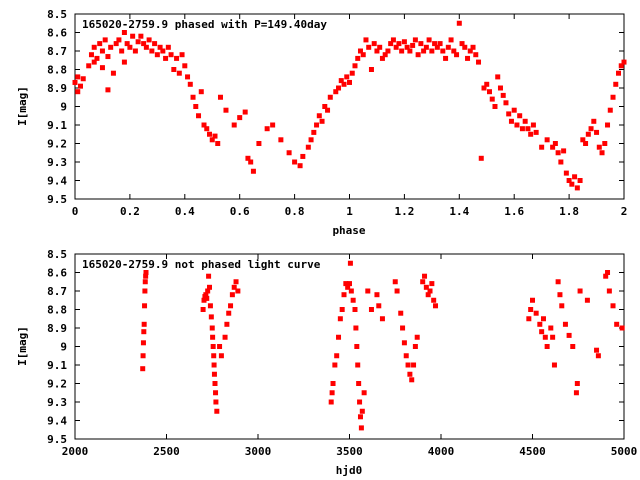 This screenshot has width=640, height=480. Describe the element at coordinates (22, 106) in the screenshot. I see `y-axis-label: I[mag]` at that location.